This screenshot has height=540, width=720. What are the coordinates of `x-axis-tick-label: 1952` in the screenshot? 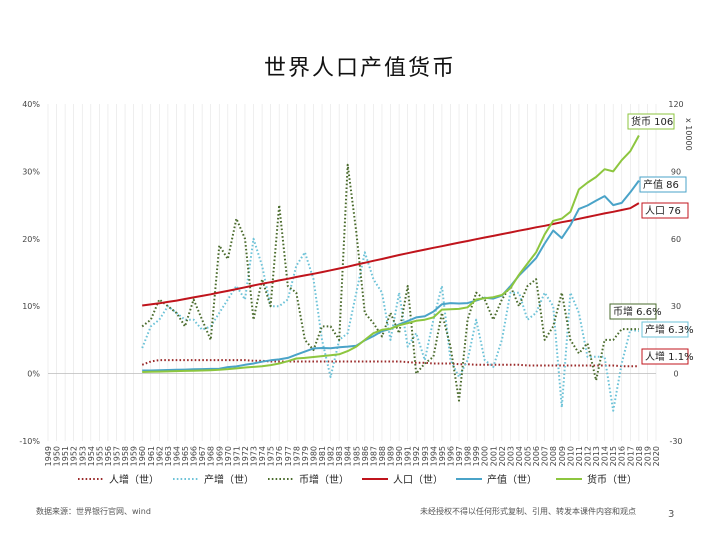 It's located at (74, 456).